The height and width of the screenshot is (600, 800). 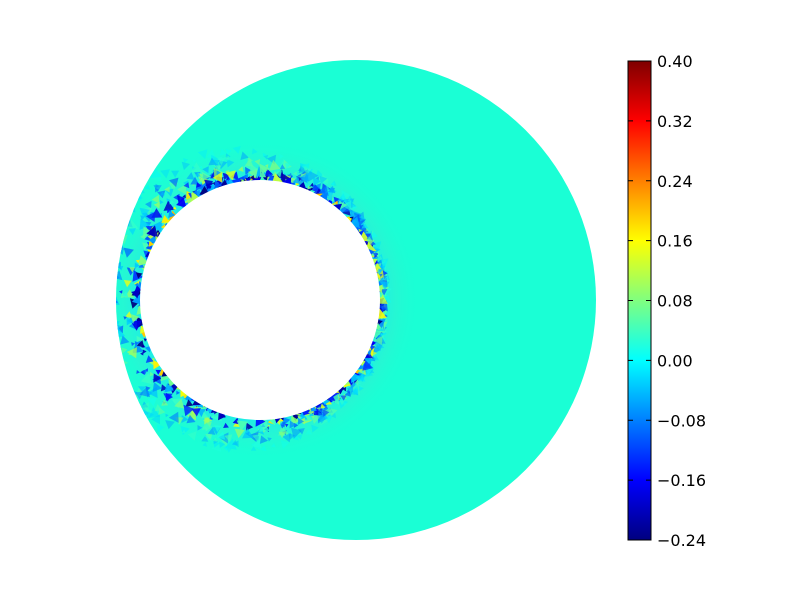 I want to click on colorbar-tick-label: 0.00, so click(x=675, y=360).